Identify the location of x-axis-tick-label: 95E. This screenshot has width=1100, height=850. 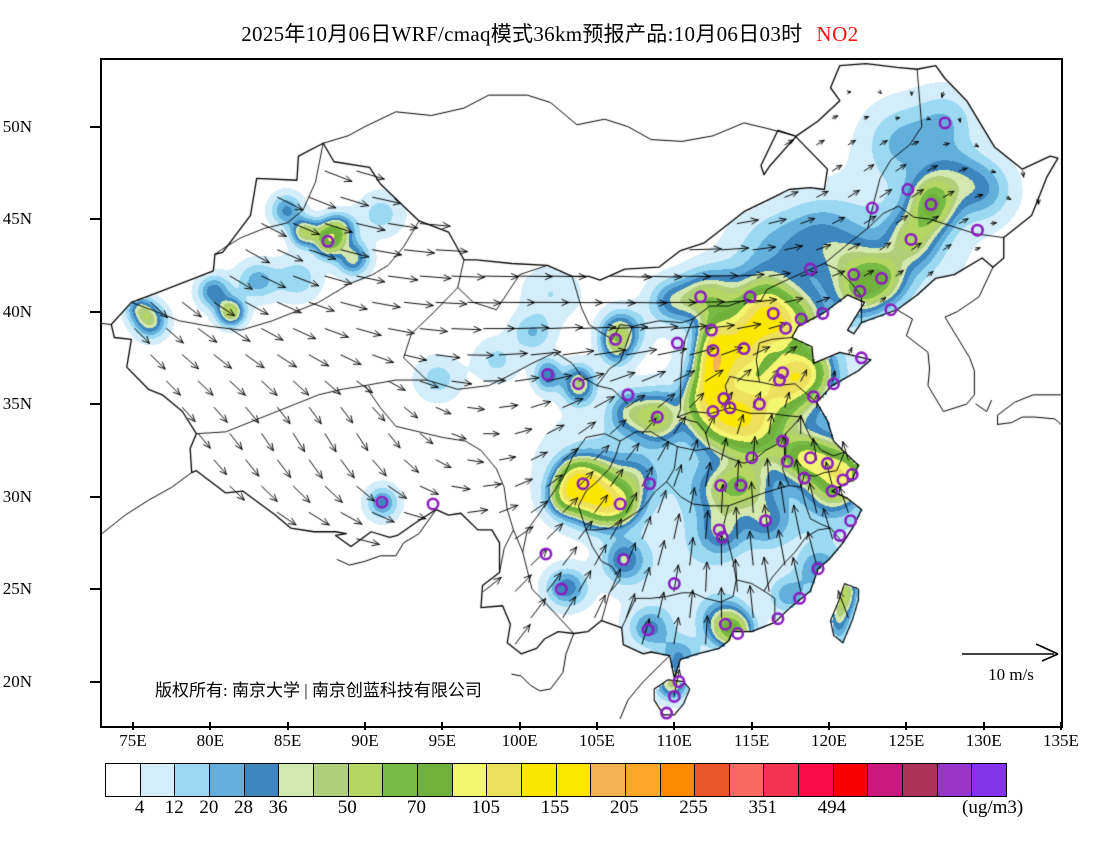
(442, 740).